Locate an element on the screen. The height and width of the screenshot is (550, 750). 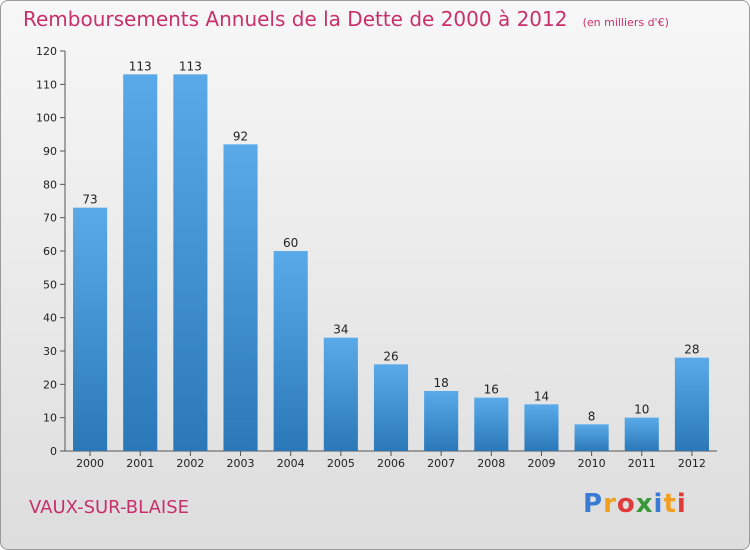
y-tick-label: 120 is located at coordinates (46, 51).